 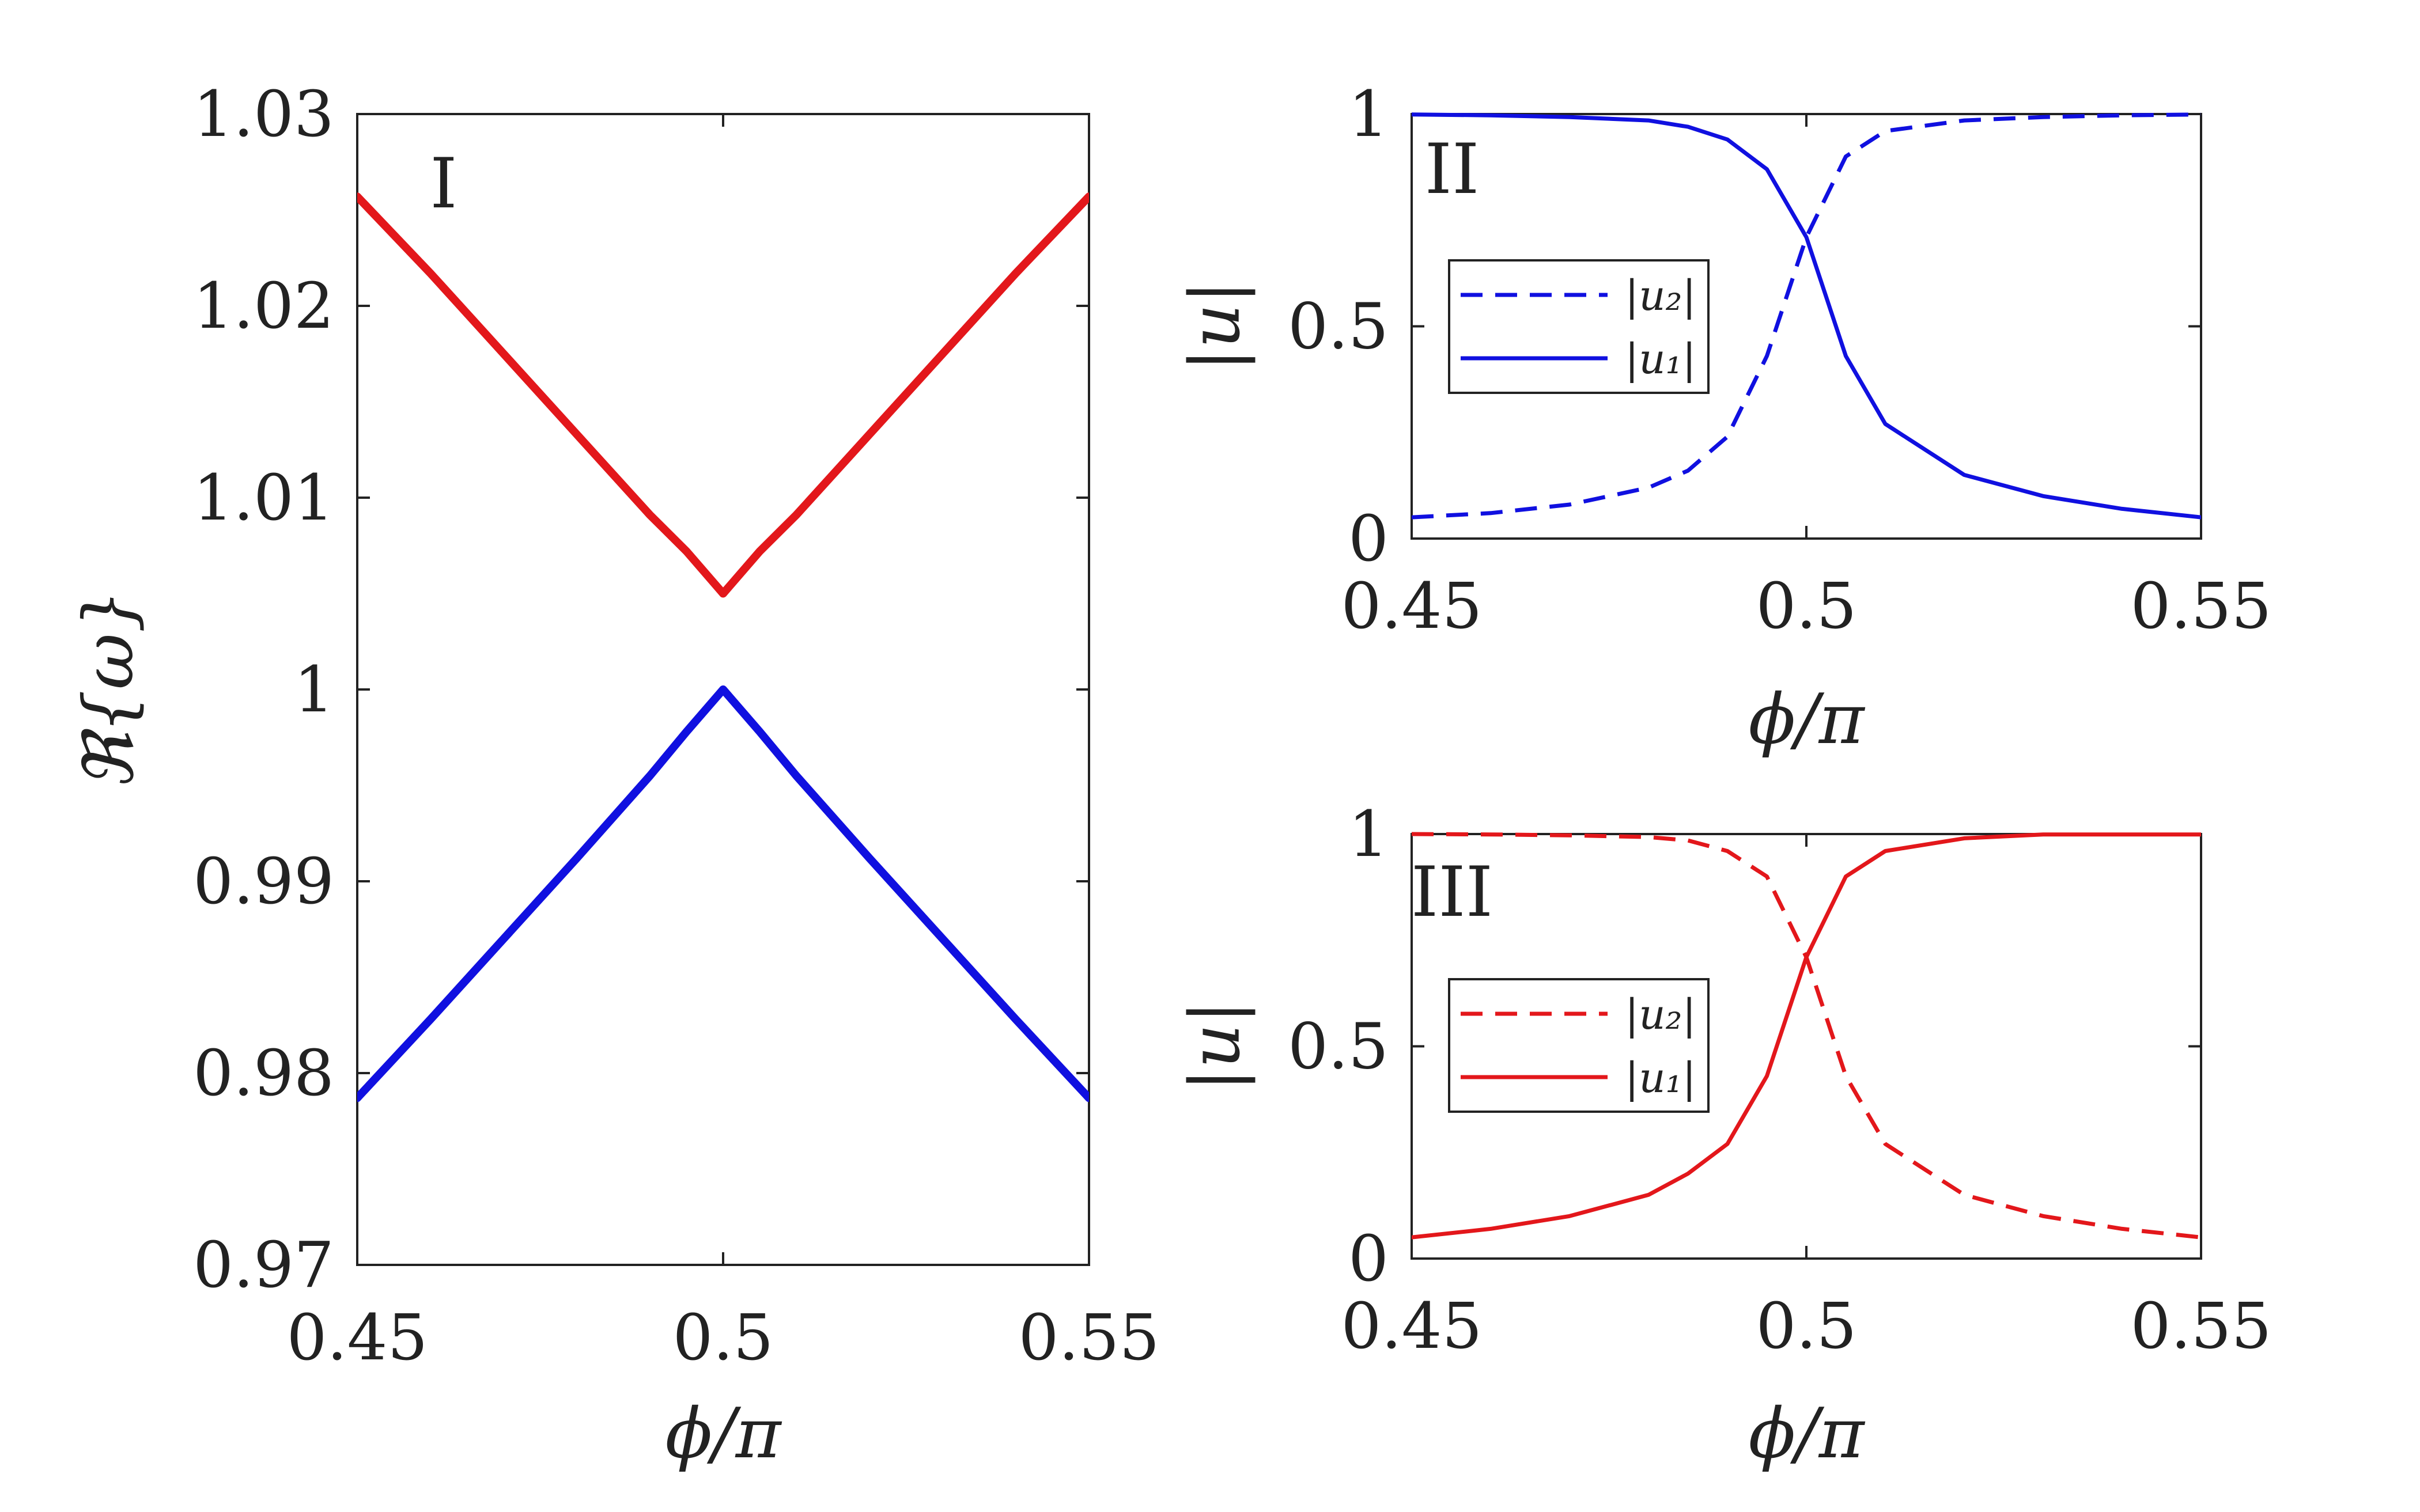 What do you see at coordinates (263, 498) in the screenshot?
I see `y-tick-label: 1.01` at bounding box center [263, 498].